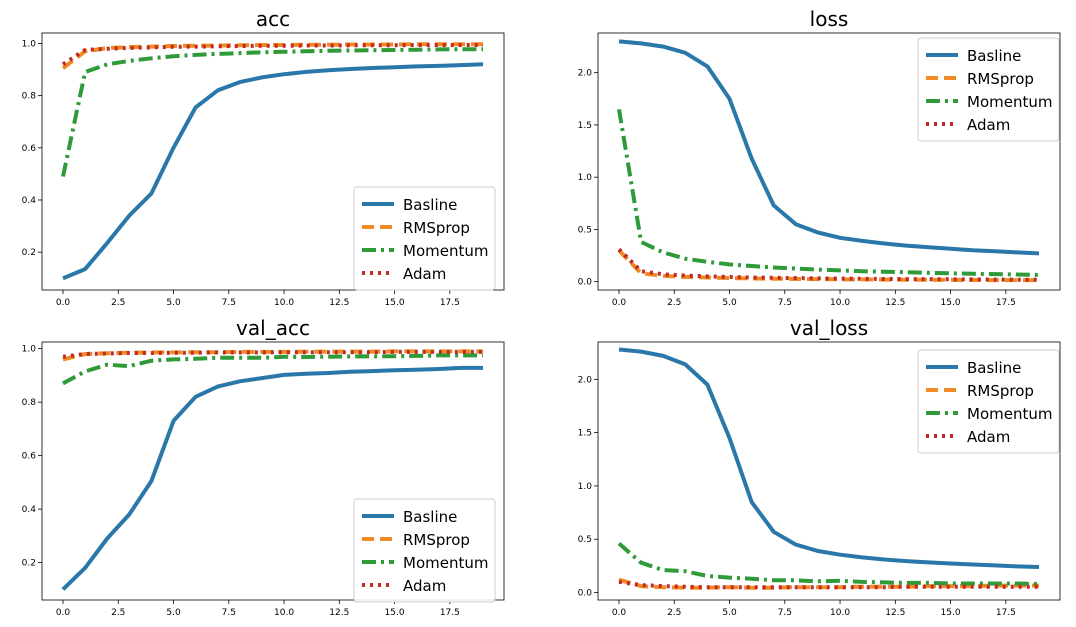 The height and width of the screenshot is (627, 1076). I want to click on val-acc-xtick-label: 2.5, so click(118, 613).